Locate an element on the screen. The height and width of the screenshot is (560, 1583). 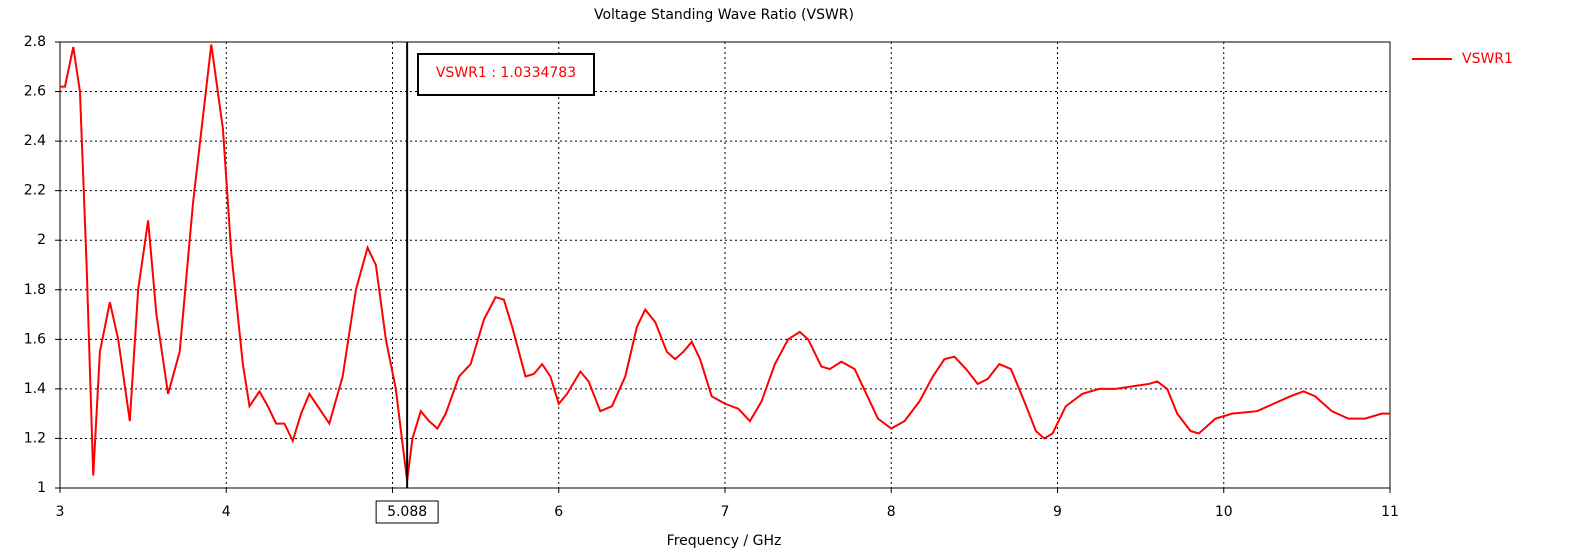
x-tick-label: 11 is located at coordinates (1390, 512).